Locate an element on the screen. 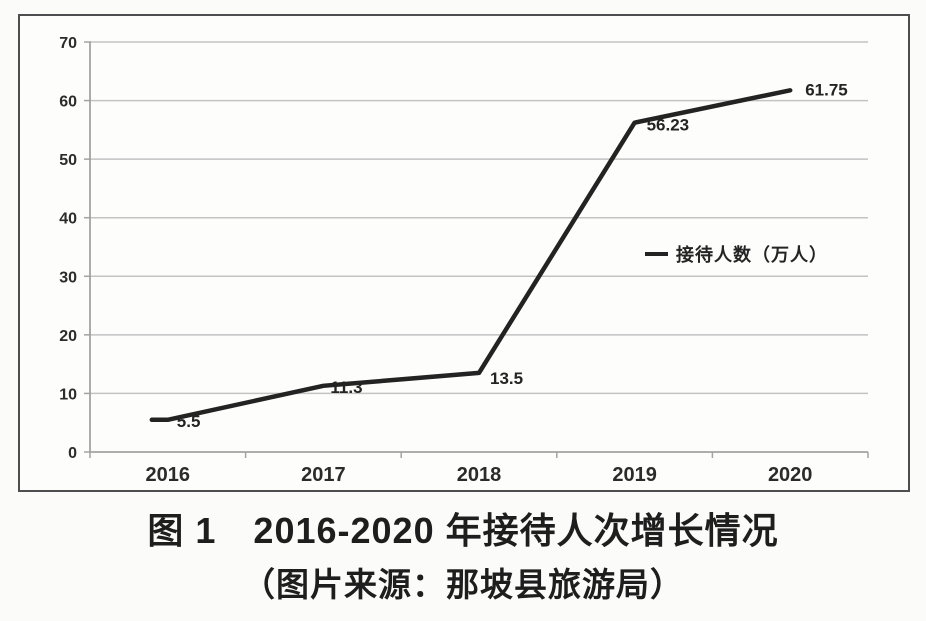 This screenshot has width=926, height=621. data-label: 61.75 is located at coordinates (826, 89).